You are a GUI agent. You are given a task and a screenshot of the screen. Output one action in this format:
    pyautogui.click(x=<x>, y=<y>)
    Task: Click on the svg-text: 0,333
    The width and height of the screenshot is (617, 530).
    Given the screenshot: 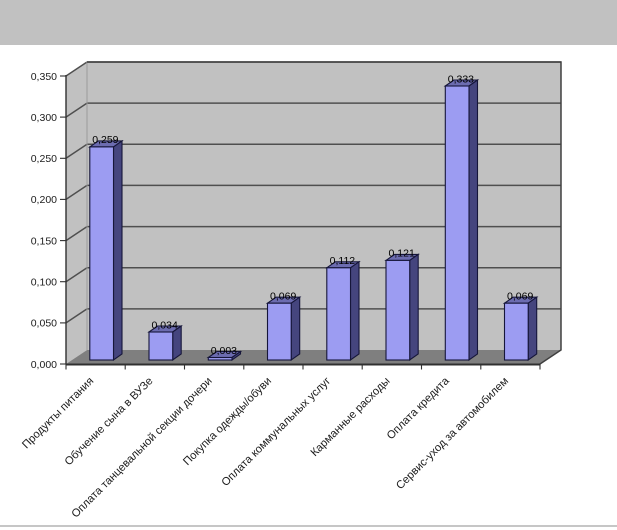 What is the action you would take?
    pyautogui.click(x=461, y=79)
    